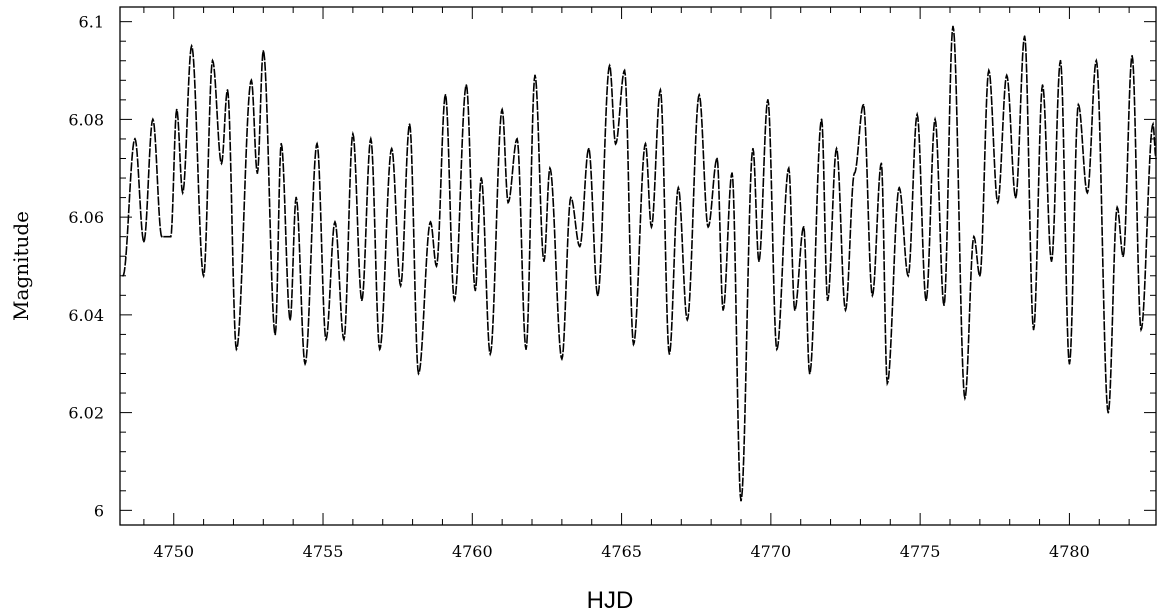 Image resolution: width=1163 pixels, height=616 pixels. I want to click on x-tick-label: 4760, so click(472, 551).